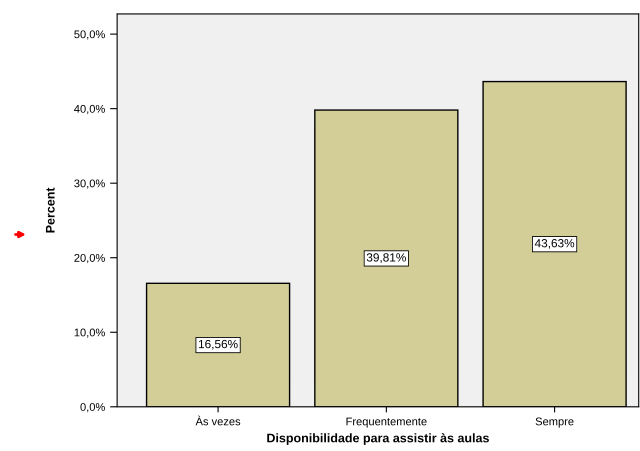 Image resolution: width=640 pixels, height=451 pixels. I want to click on x-axis-title: Disponibilidade para assistir às aulas, so click(378, 439).